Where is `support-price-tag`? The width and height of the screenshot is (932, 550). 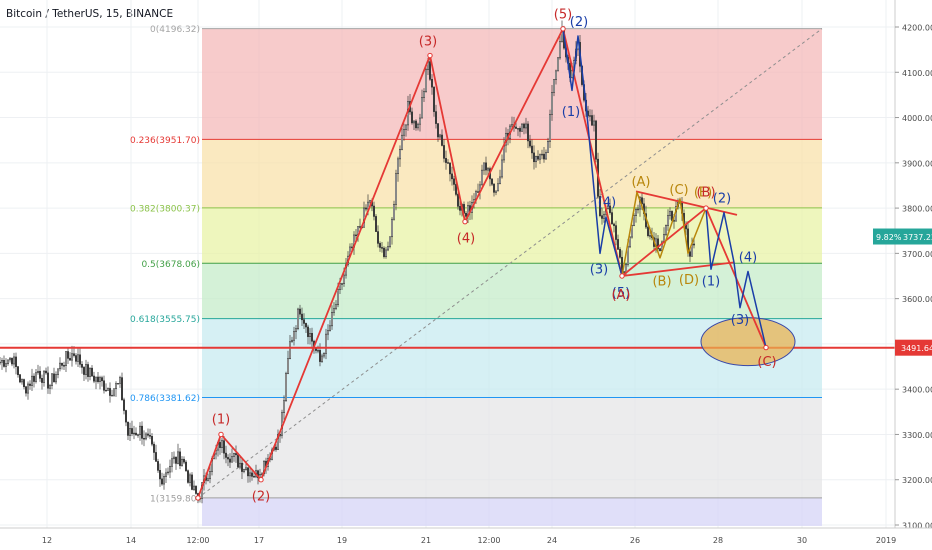 support-price-tag is located at coordinates (913, 347).